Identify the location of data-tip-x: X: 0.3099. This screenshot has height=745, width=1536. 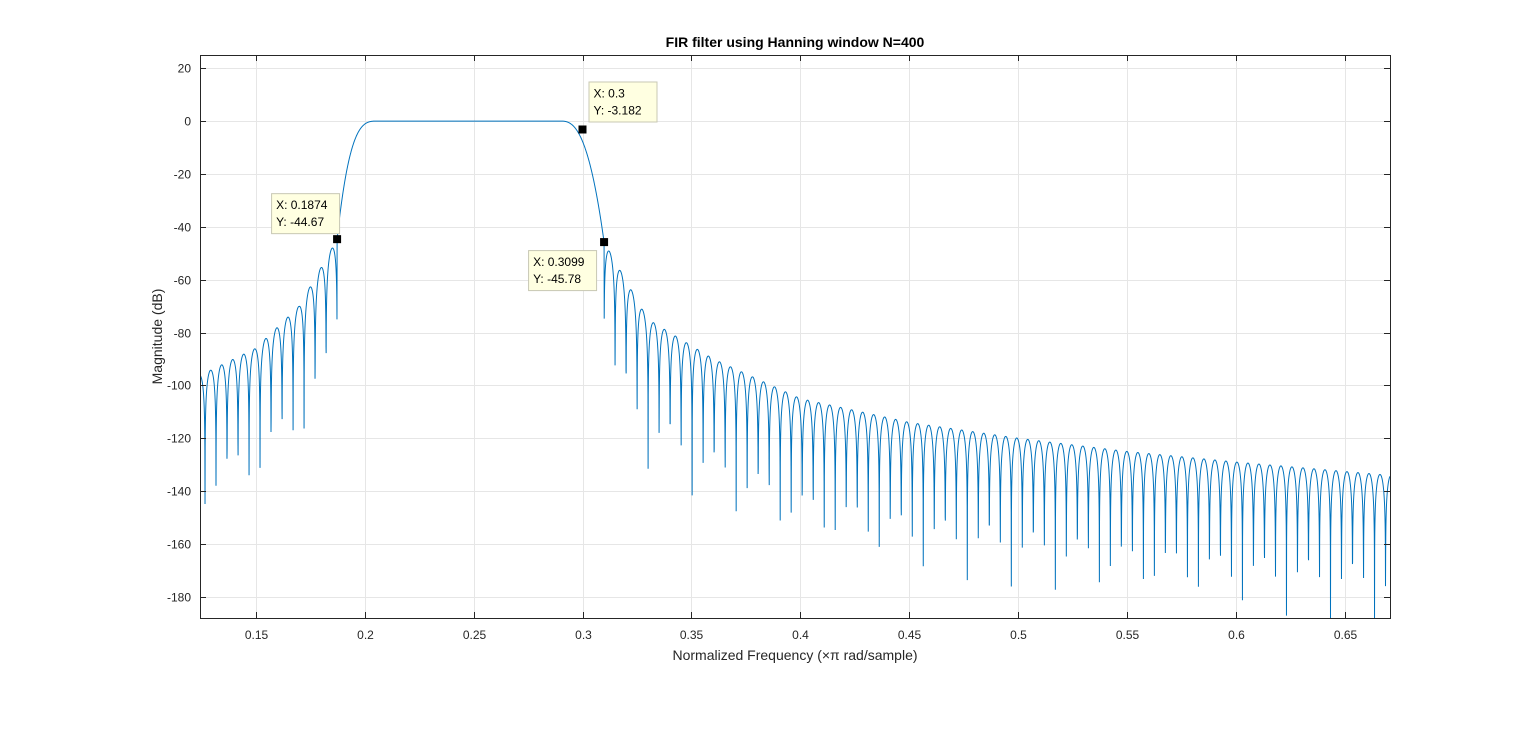
(559, 262).